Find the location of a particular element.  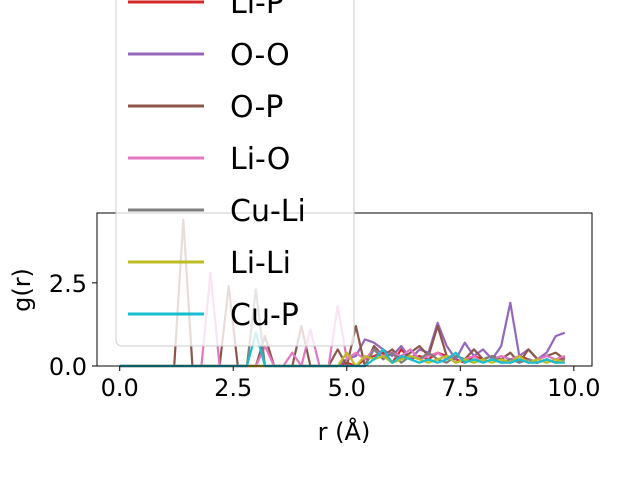

x-tick-label: 2.5 is located at coordinates (233, 388).